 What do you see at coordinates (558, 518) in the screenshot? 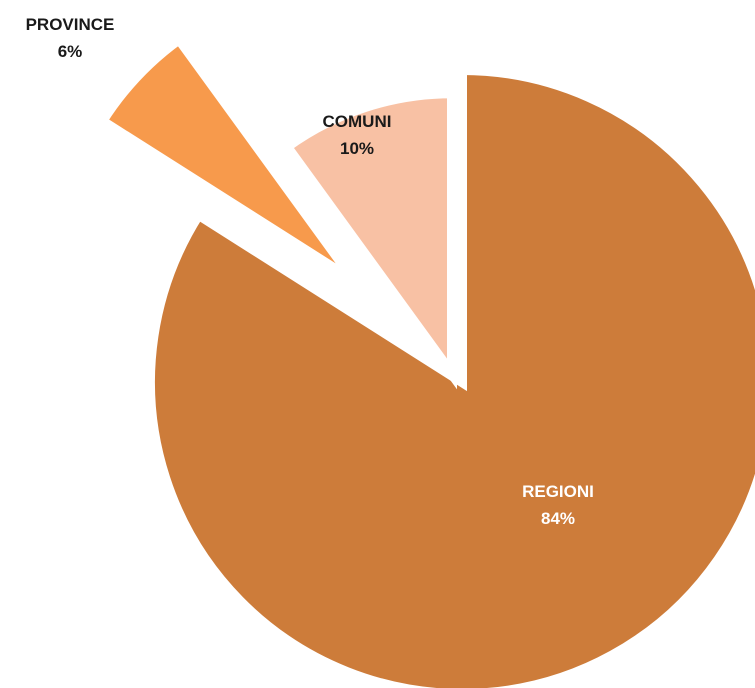
I see `slice-value-label: 84%` at bounding box center [558, 518].